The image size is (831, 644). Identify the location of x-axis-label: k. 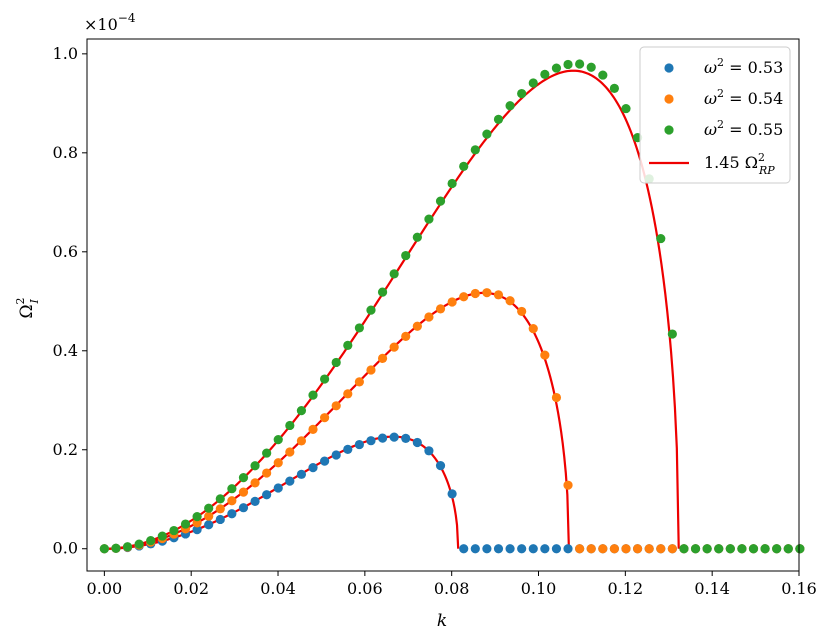
(442, 621).